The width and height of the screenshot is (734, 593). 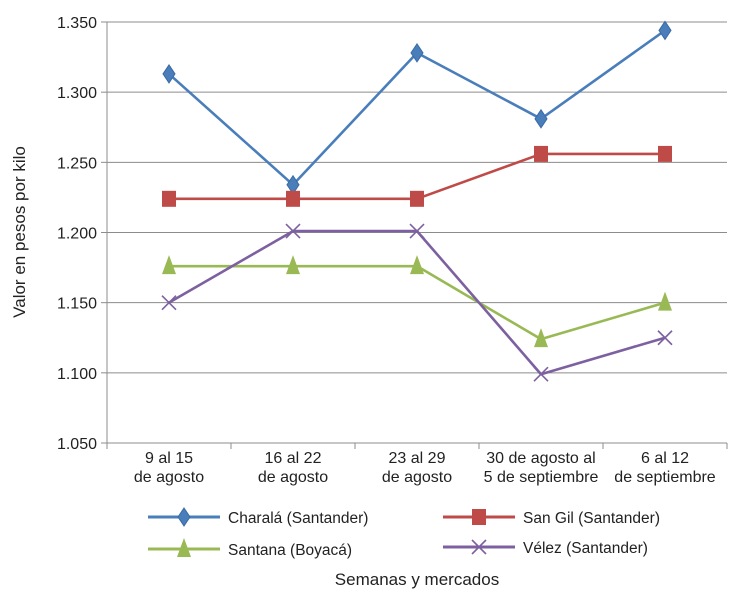 What do you see at coordinates (293, 468) in the screenshot?
I see `x-tick-label: 16 al 22 de agosto` at bounding box center [293, 468].